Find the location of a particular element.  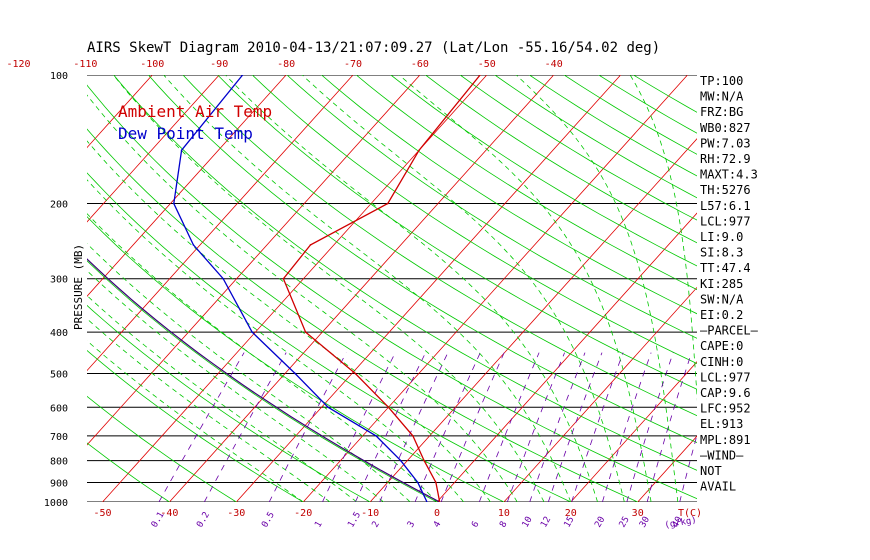

bottom-unit: T(C) is located at coordinates (690, 513).